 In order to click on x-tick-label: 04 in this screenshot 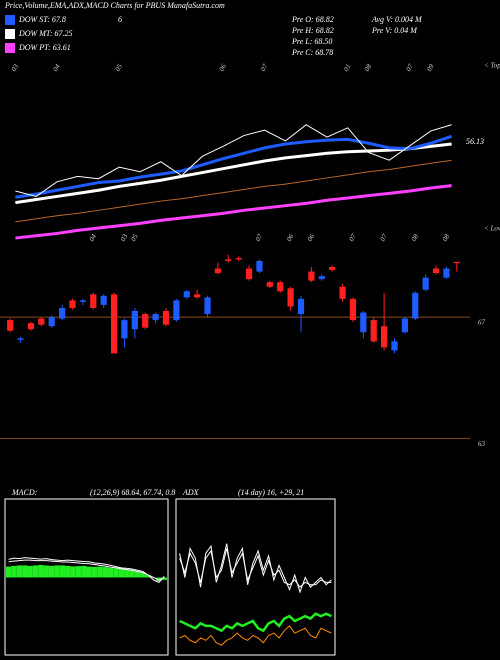, I will do `click(93, 237)`.